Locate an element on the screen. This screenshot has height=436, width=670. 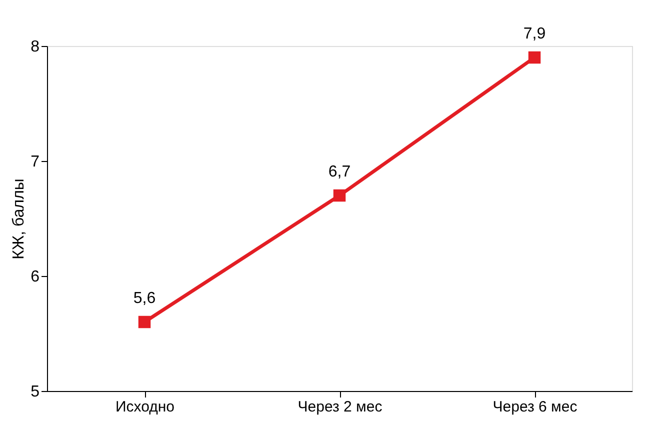
data-label: 6,7 is located at coordinates (339, 172).